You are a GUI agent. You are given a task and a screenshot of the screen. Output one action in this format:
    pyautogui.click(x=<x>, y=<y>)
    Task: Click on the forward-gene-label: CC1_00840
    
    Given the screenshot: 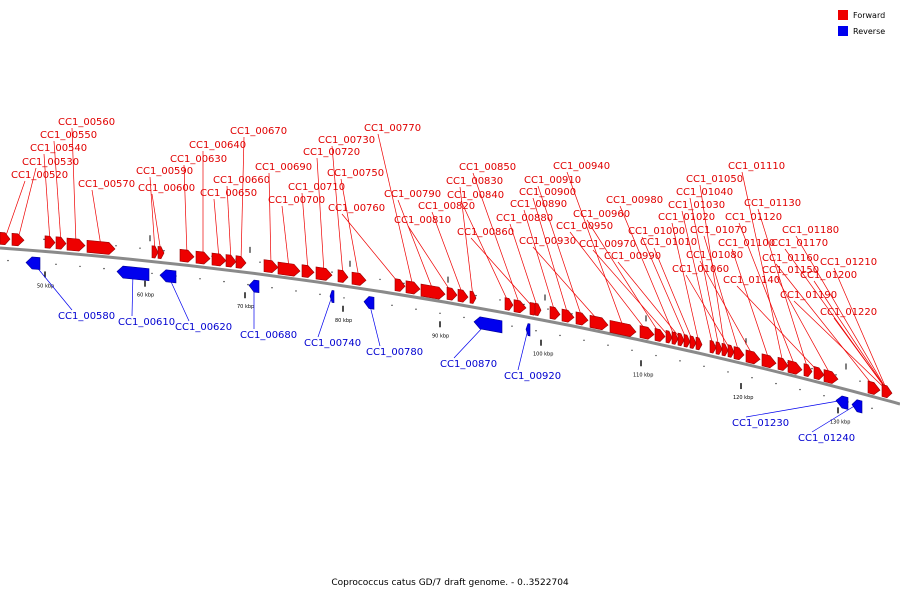 What is the action you would take?
    pyautogui.click(x=475, y=195)
    